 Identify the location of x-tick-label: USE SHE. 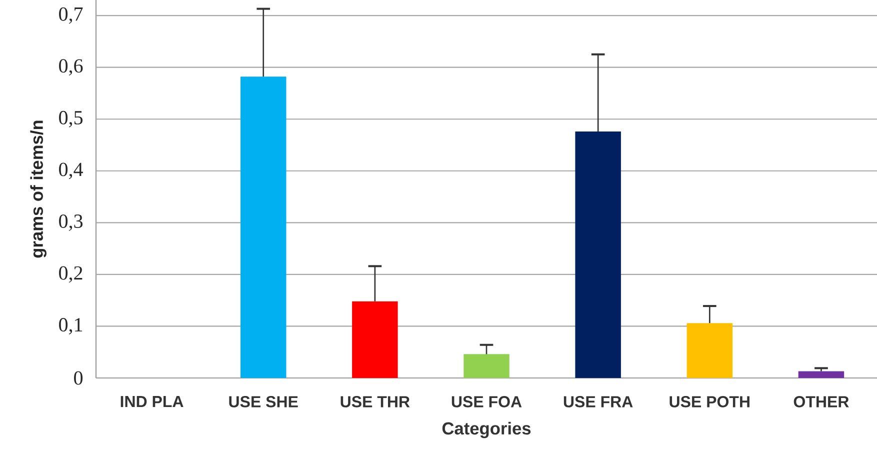
(263, 402).